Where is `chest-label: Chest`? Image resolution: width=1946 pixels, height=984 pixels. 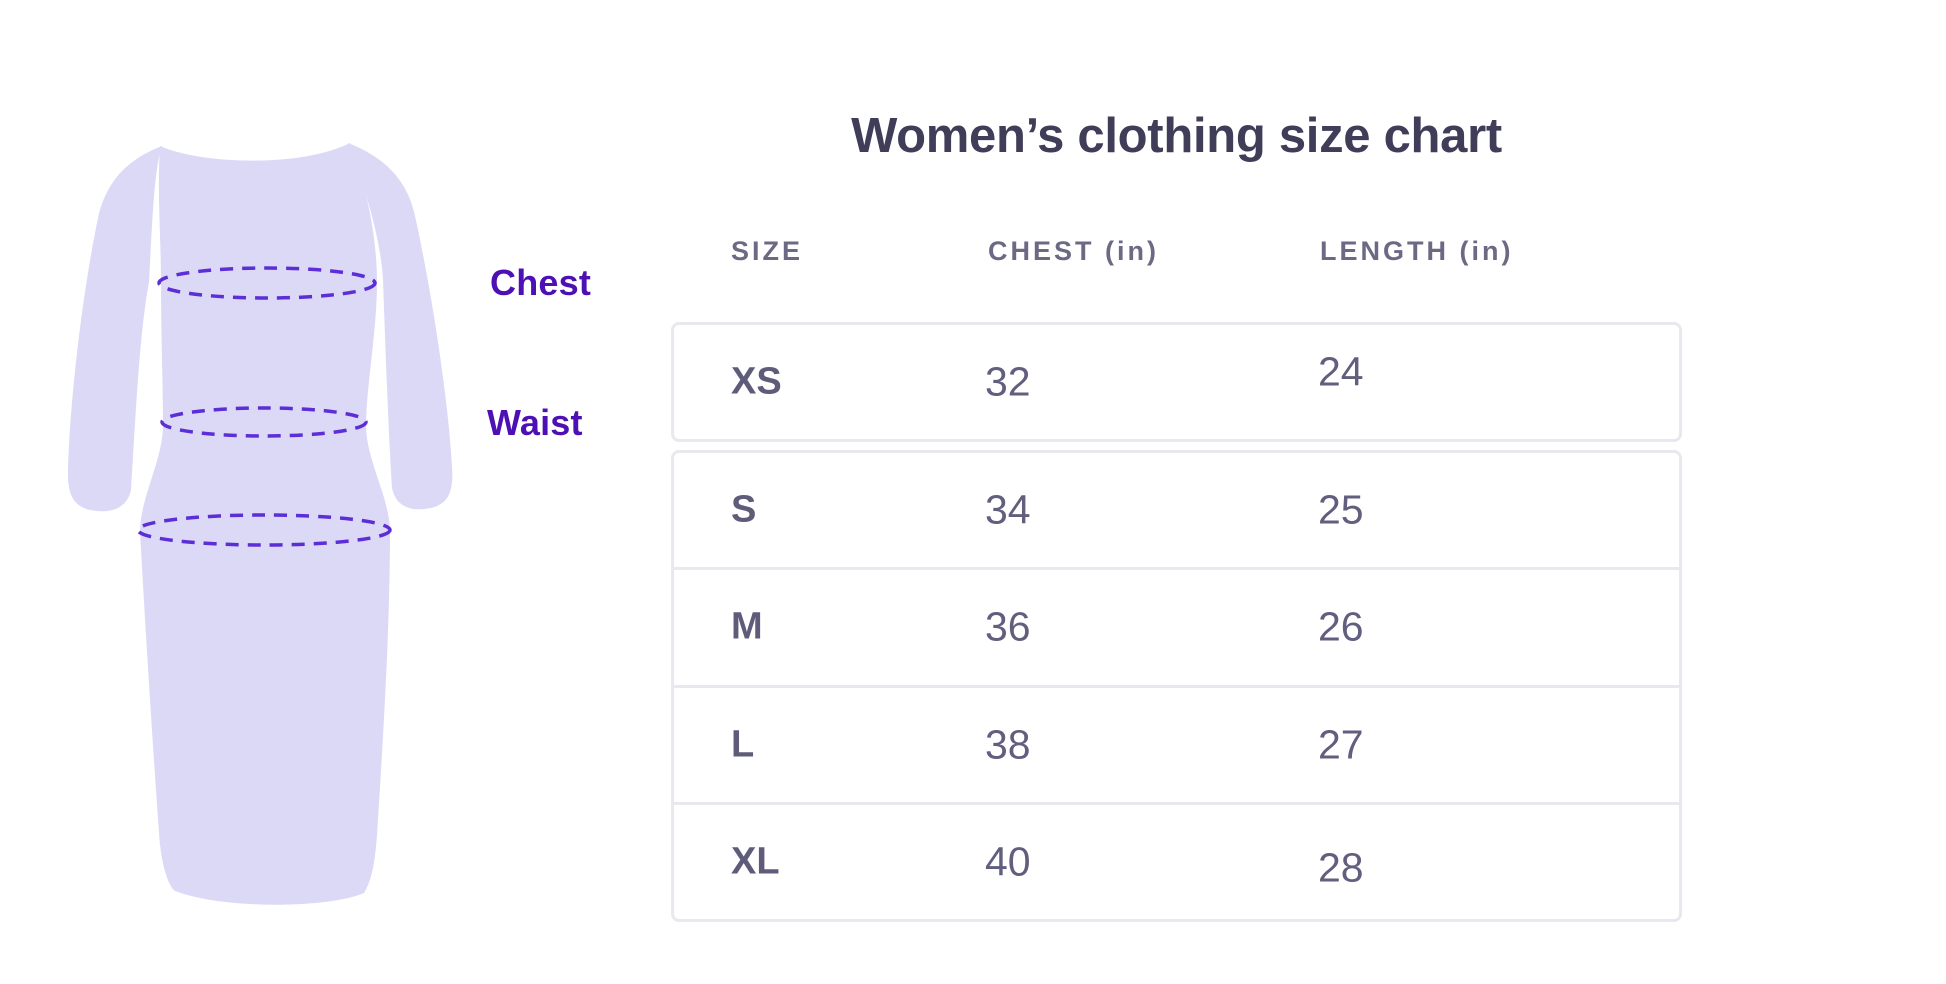 chest-label: Chest is located at coordinates (541, 282).